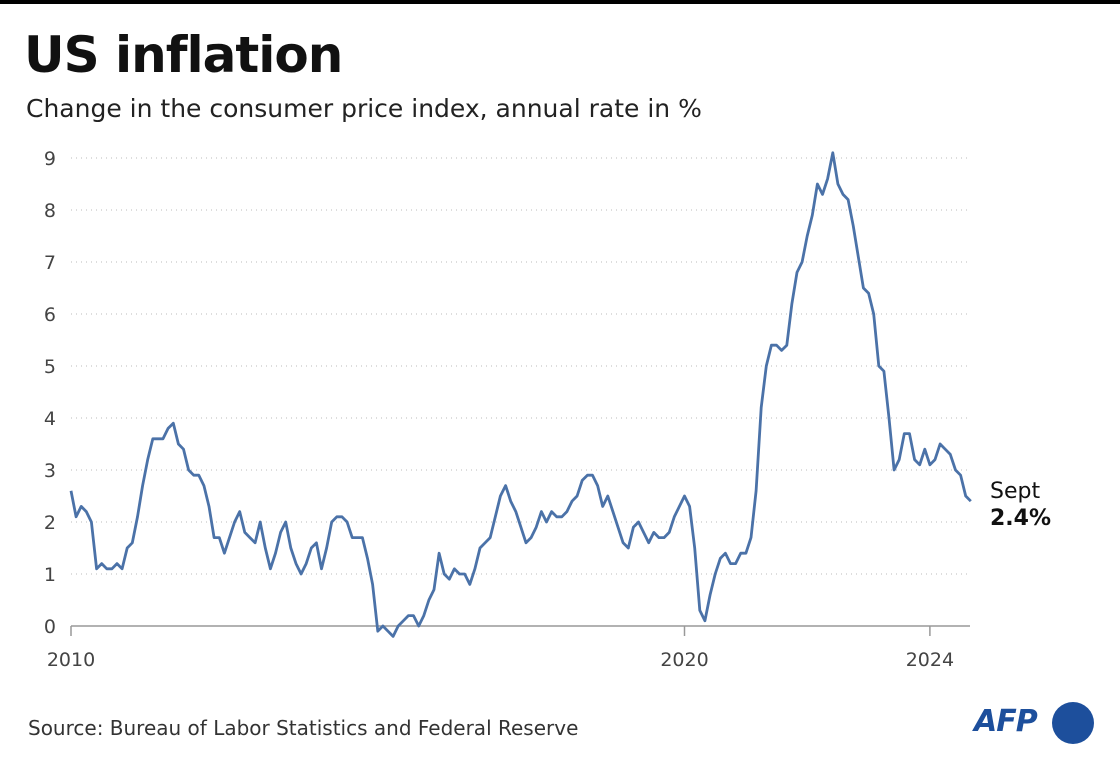 The height and width of the screenshot is (768, 1120). I want to click on y-tick-label: 9, so click(50, 159).